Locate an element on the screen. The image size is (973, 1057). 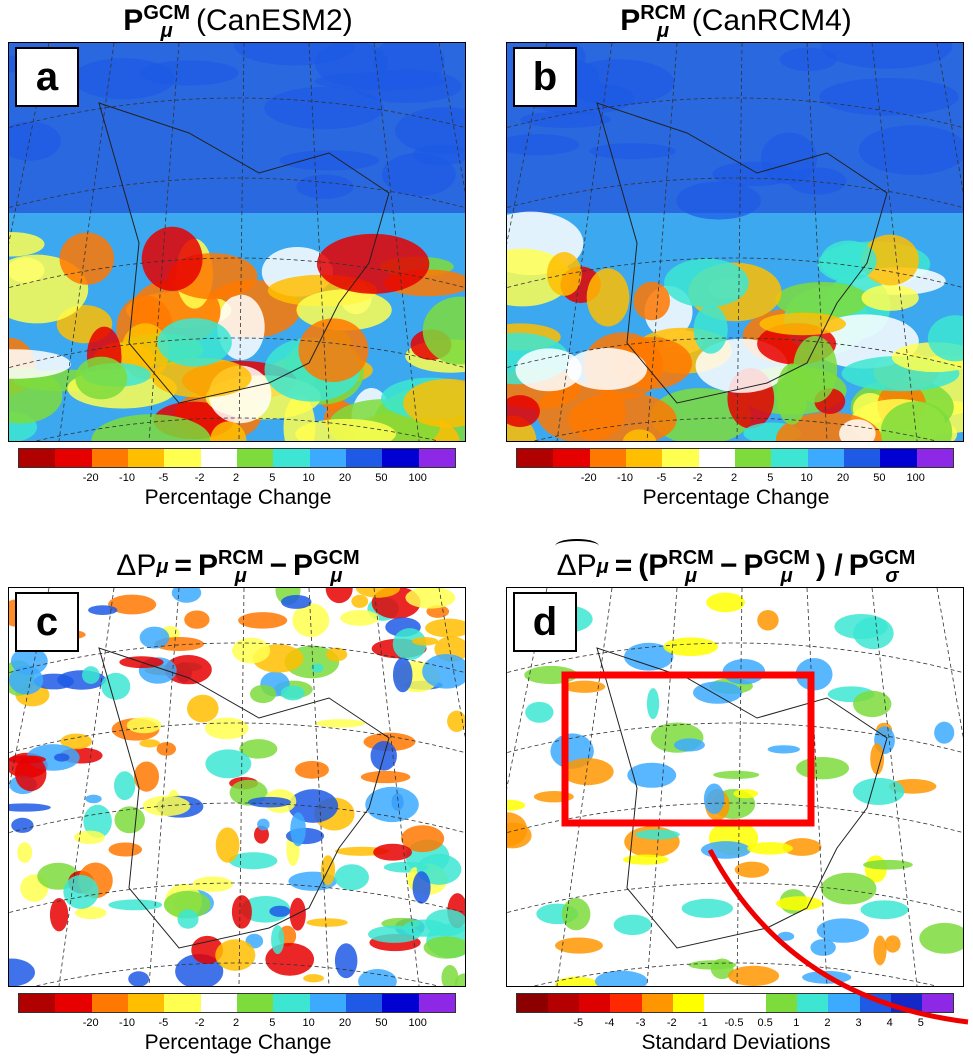
title-part: ΔP μ is located at coordinates (581, 560).